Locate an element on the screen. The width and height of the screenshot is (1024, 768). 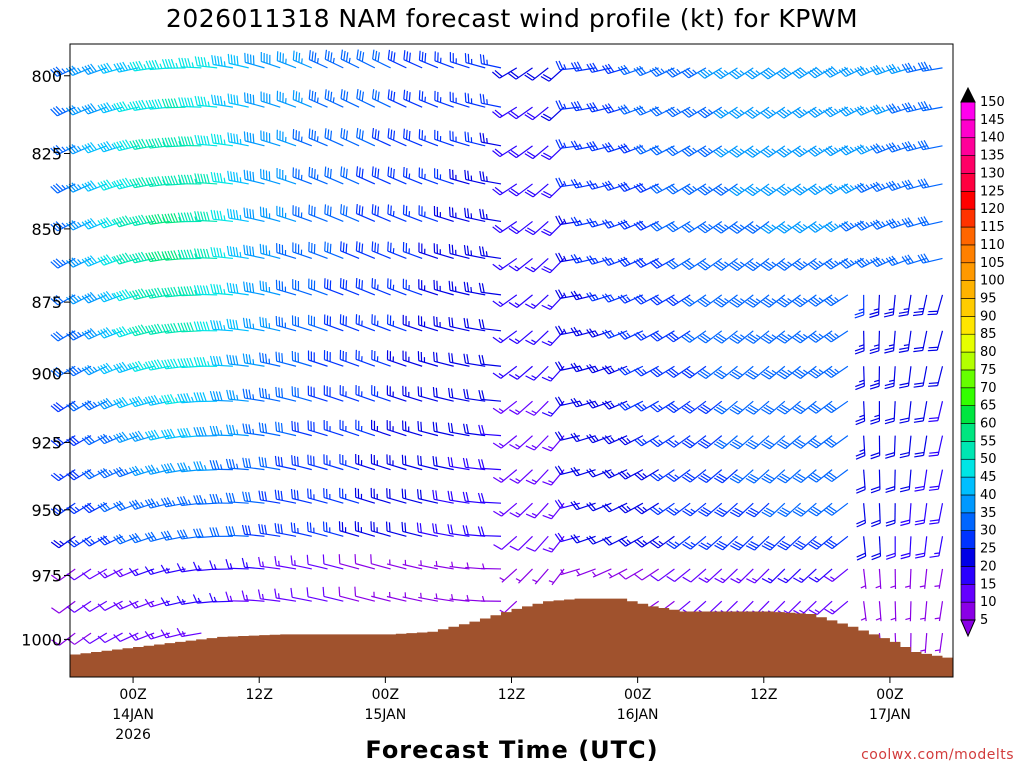
colorbar-label: 40 is located at coordinates (988, 495).